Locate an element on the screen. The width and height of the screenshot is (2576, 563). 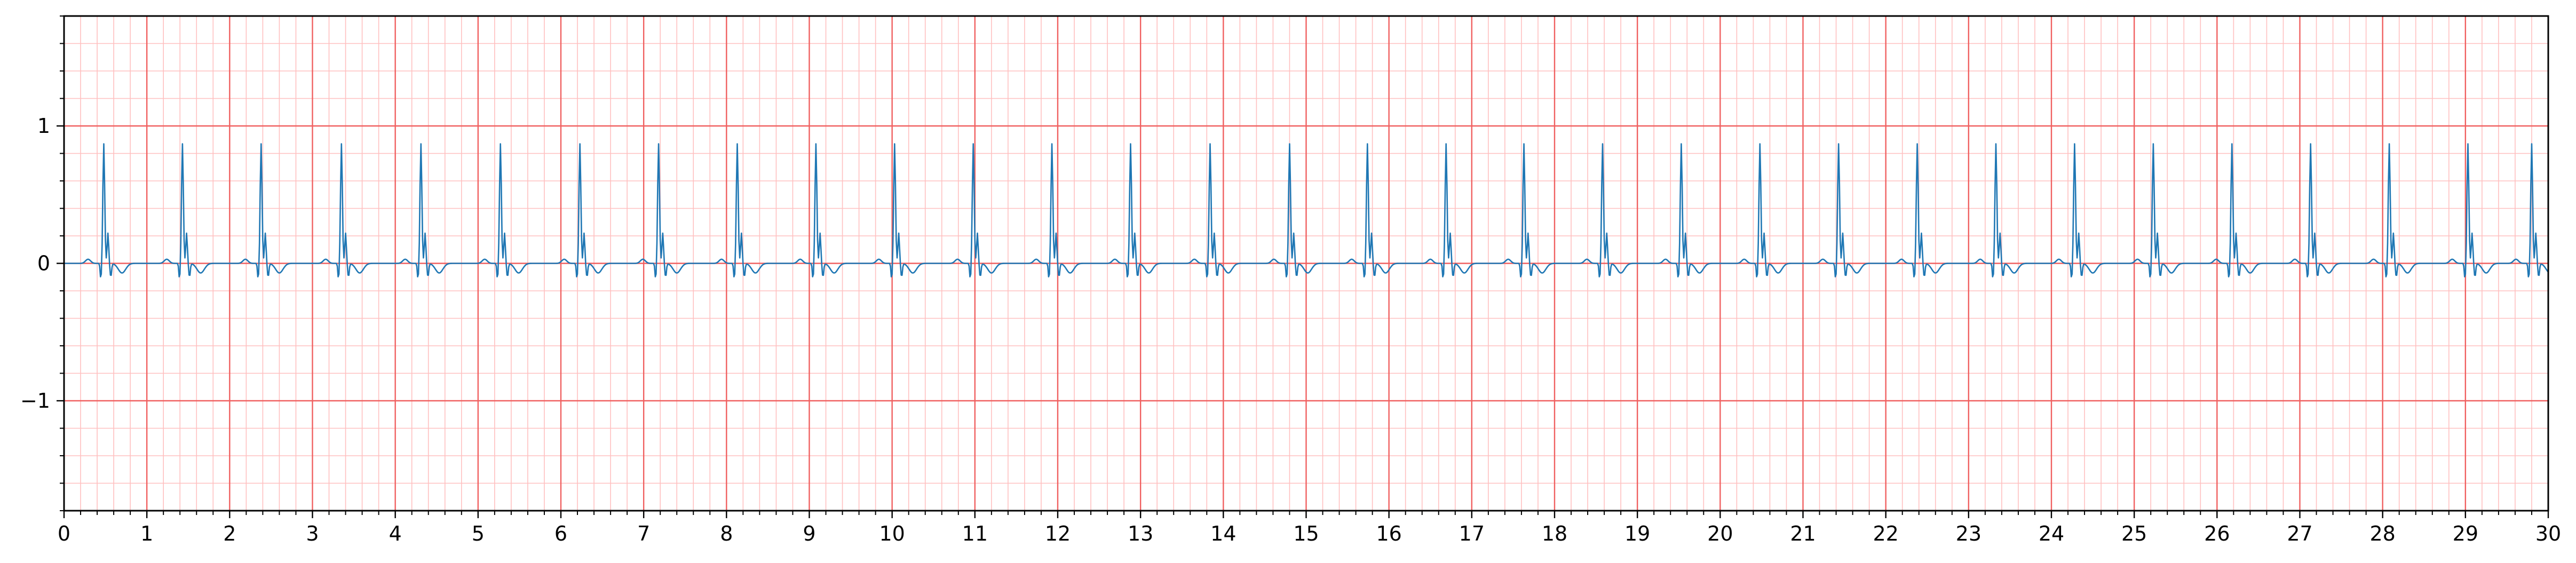
x-tick-label: 11 is located at coordinates (975, 533).